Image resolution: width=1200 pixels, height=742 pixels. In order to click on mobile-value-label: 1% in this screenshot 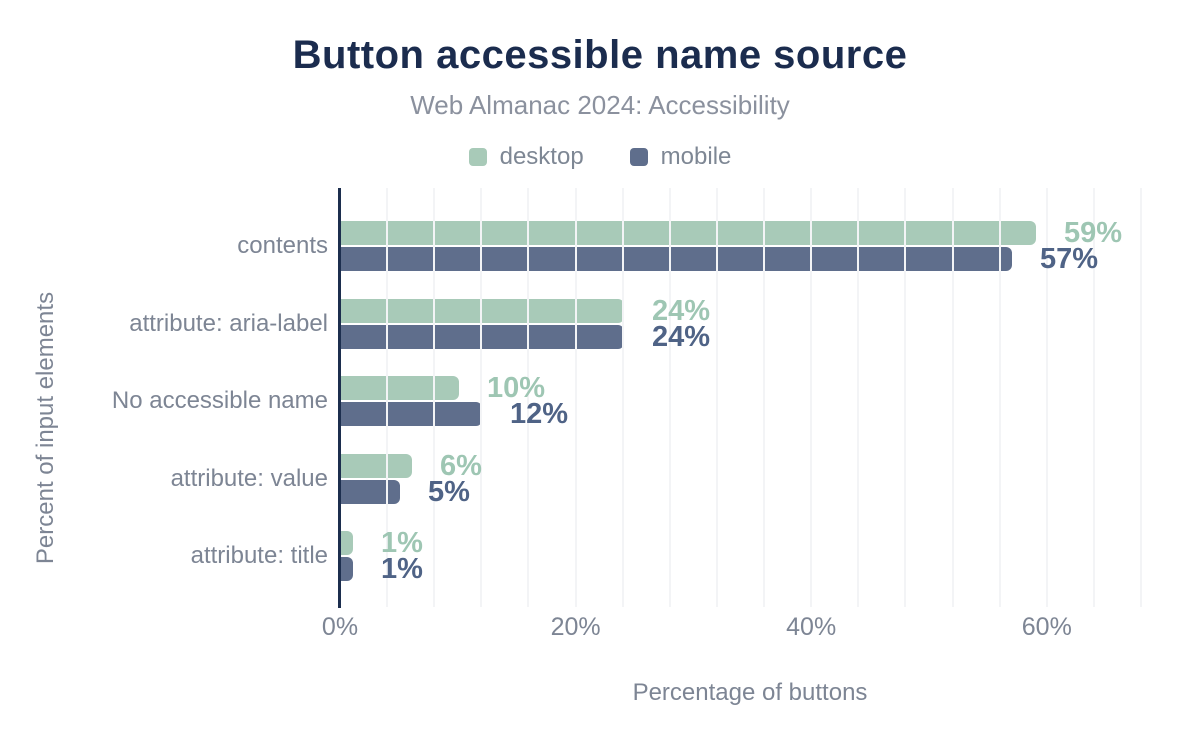, I will do `click(402, 569)`.